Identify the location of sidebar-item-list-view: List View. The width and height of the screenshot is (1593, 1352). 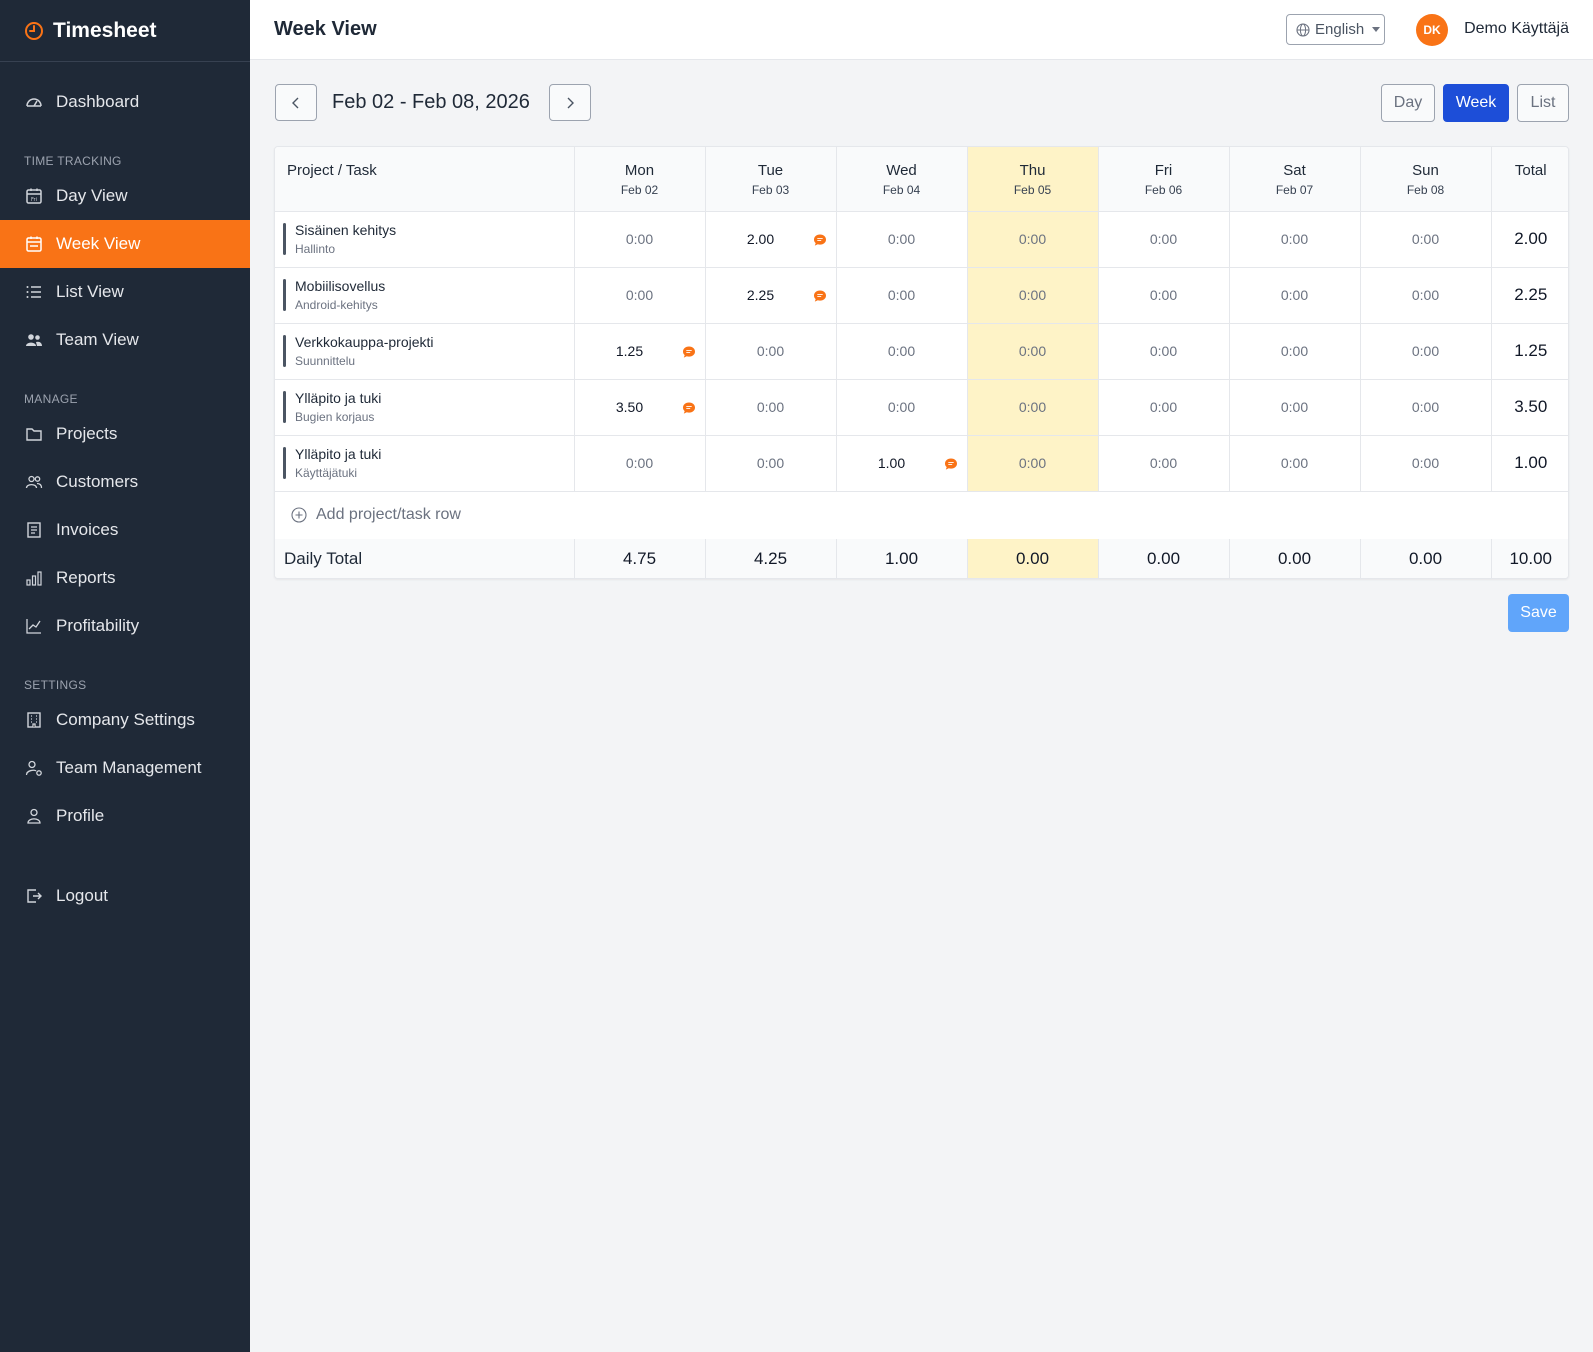
(125, 292).